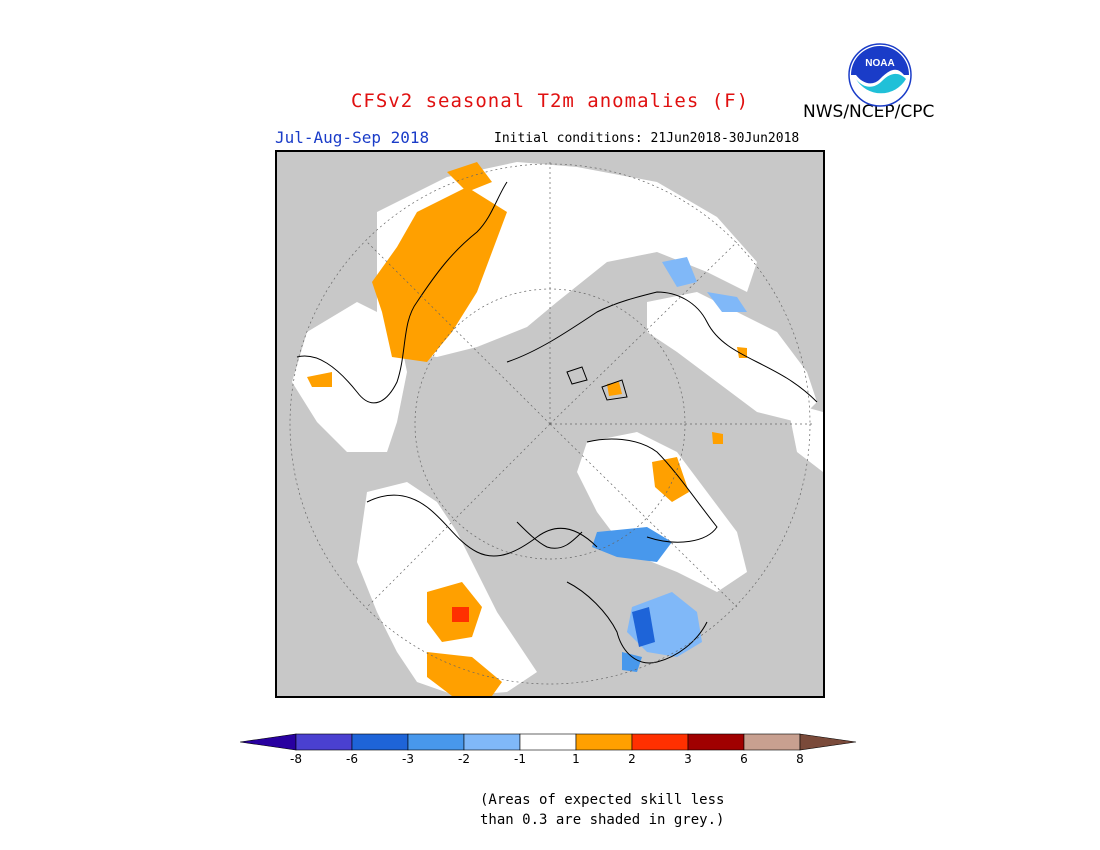  I want to click on legend-tick-label: -3, so click(408, 759).